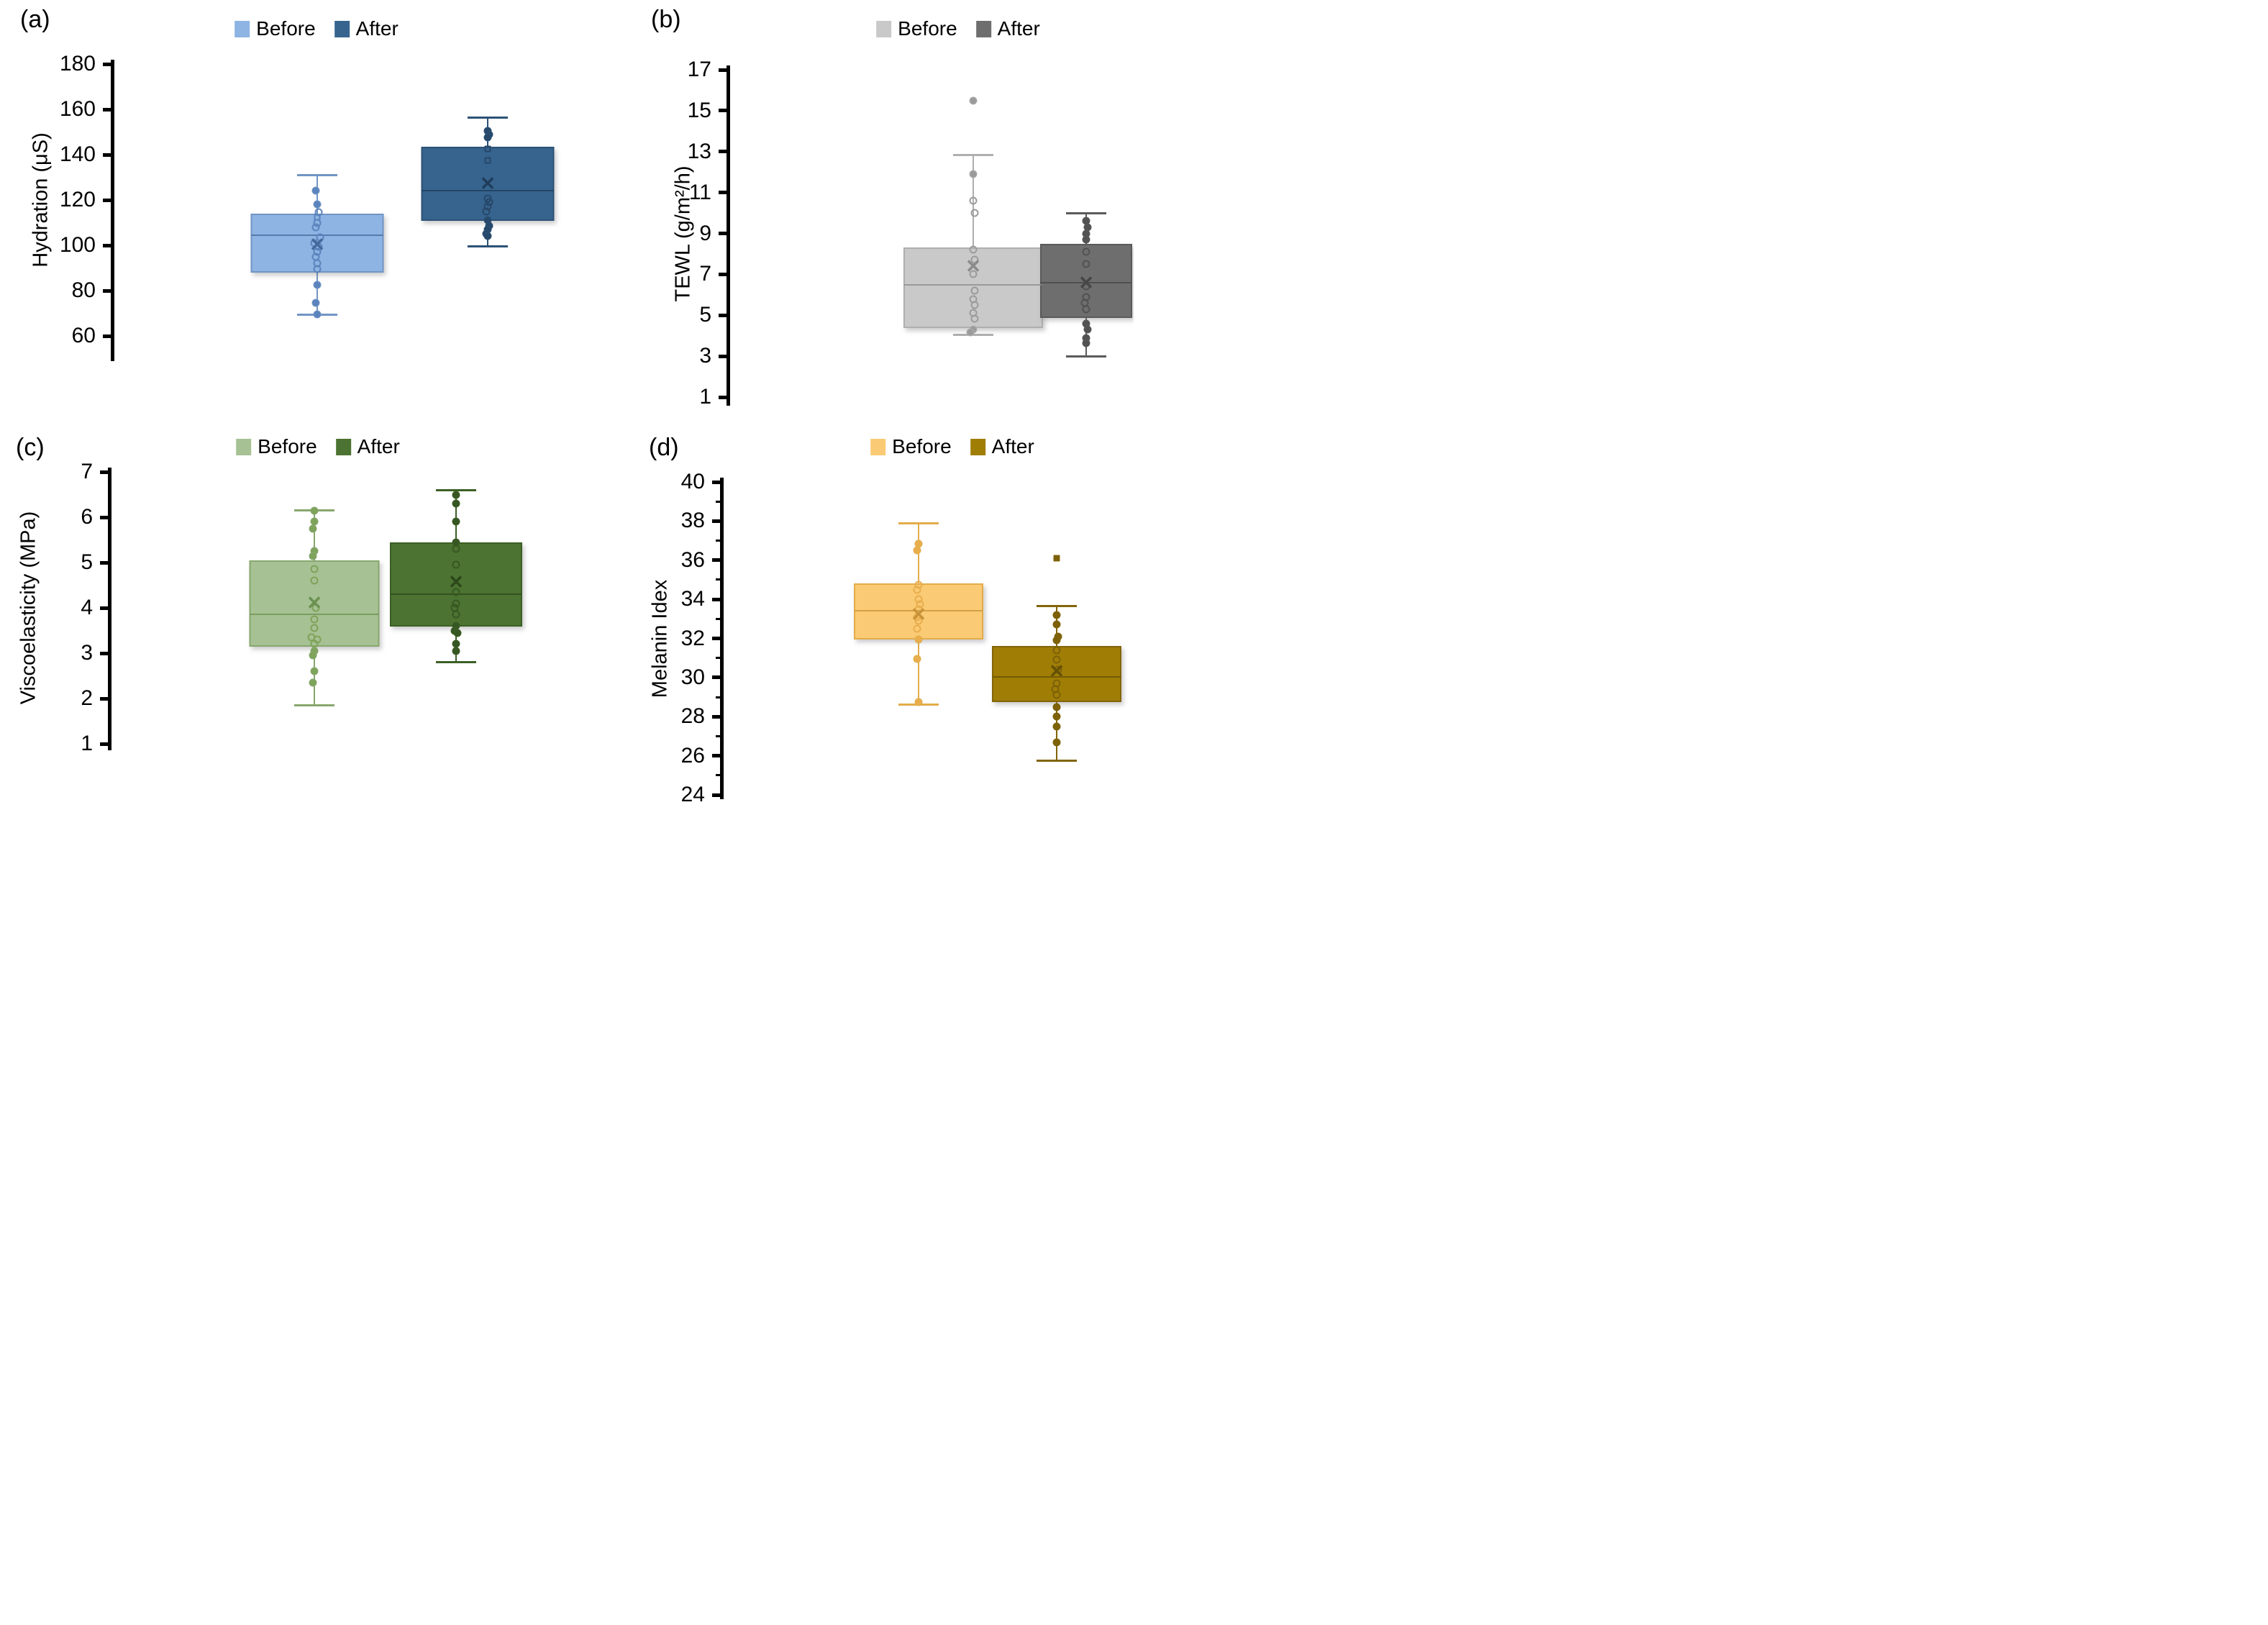  What do you see at coordinates (692, 599) in the screenshot?
I see `y-tick-label: 34` at bounding box center [692, 599].